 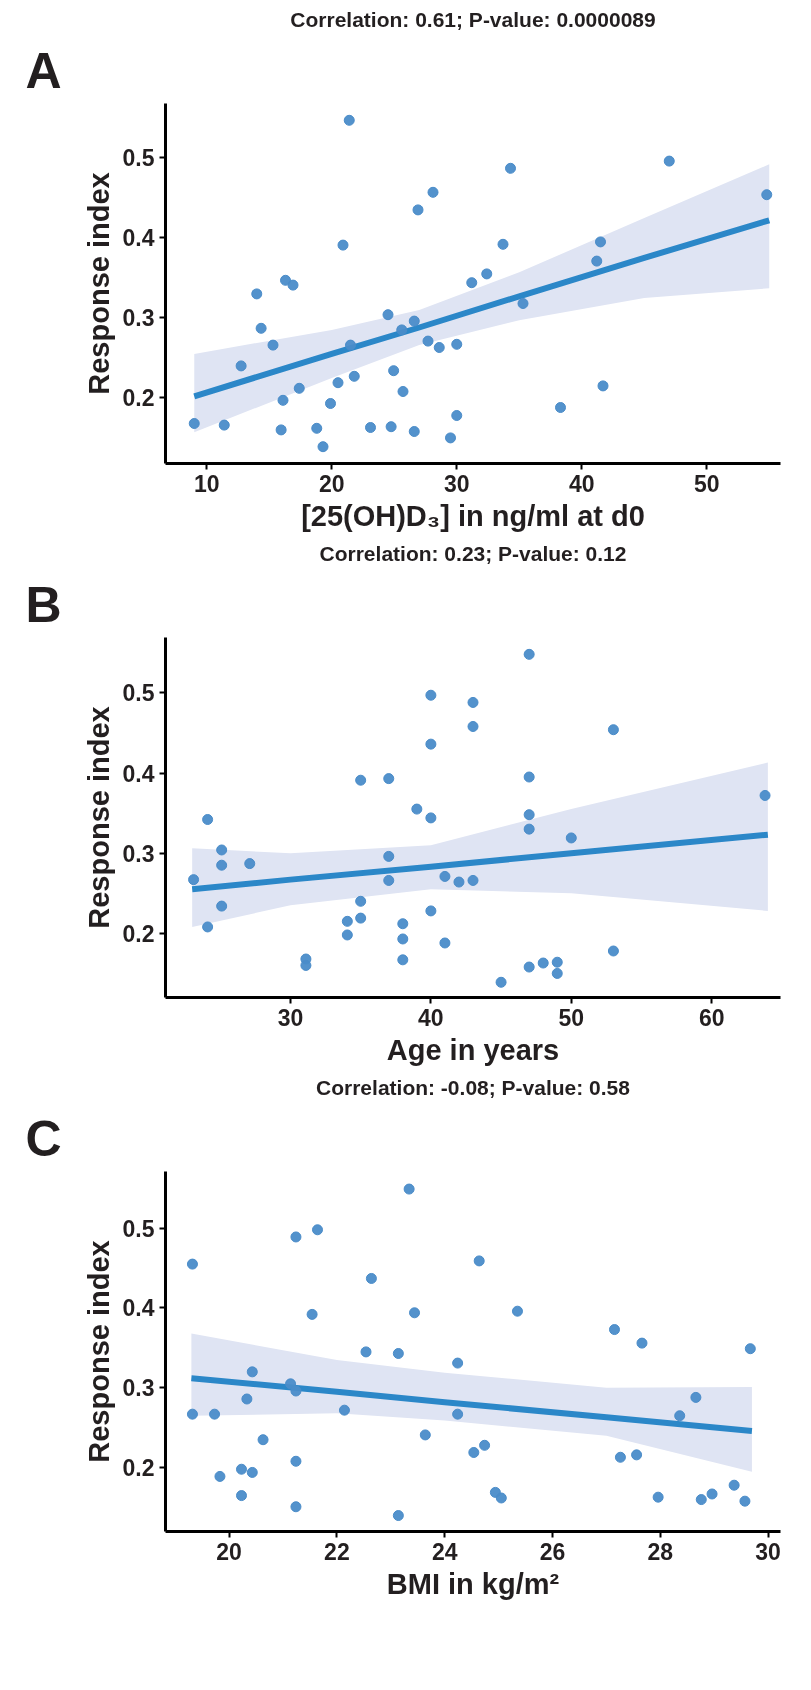 What do you see at coordinates (206, 483) in the screenshot?
I see `x-tick-label: 10` at bounding box center [206, 483].